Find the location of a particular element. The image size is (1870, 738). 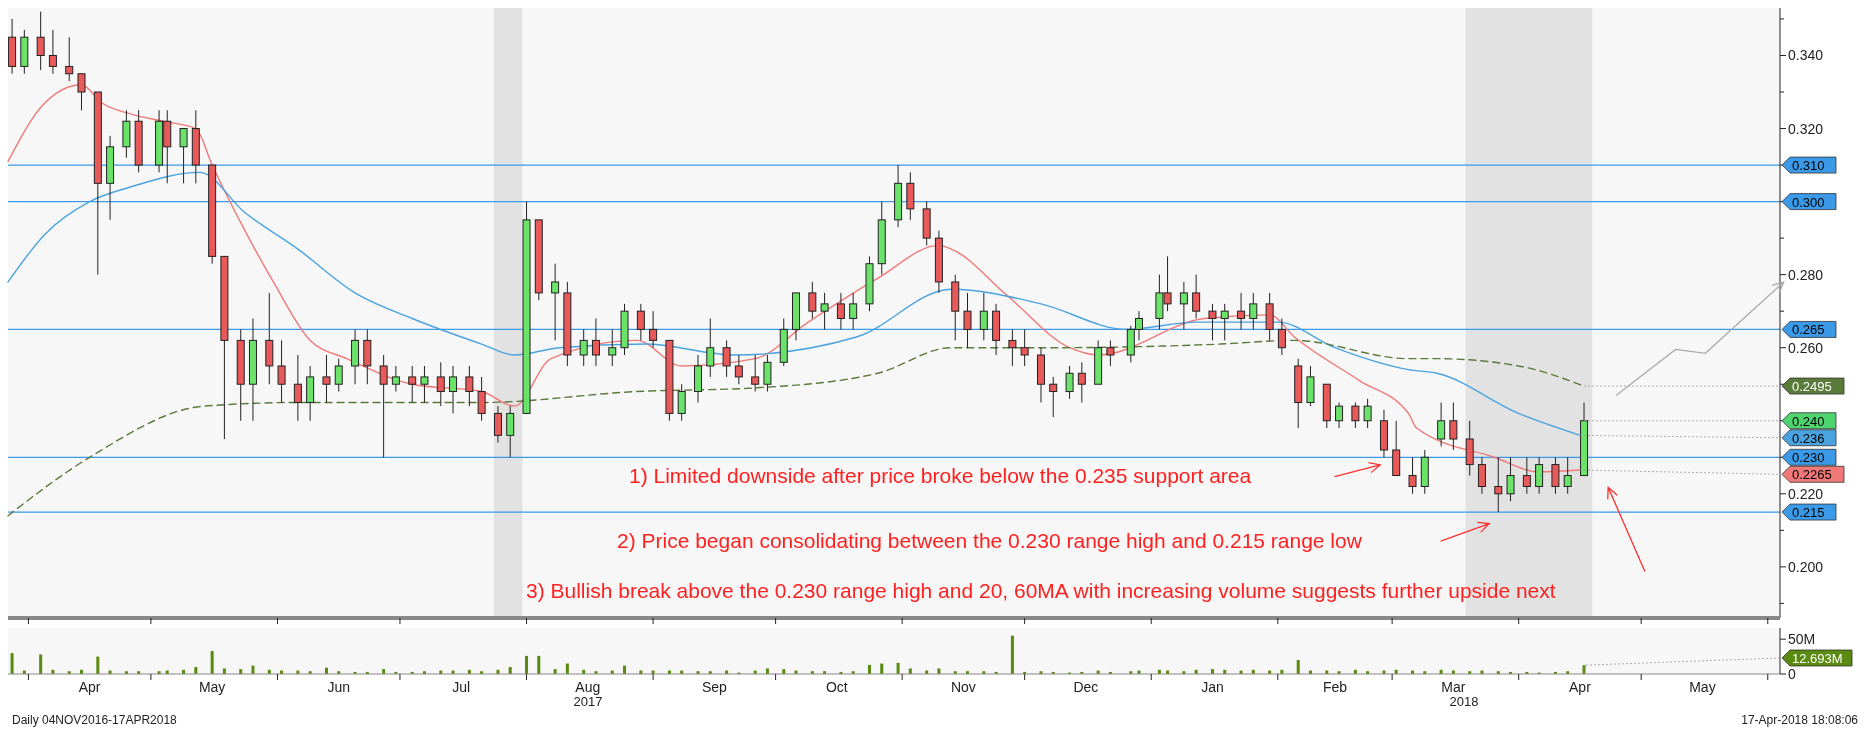

text: 2017 is located at coordinates (588, 701).